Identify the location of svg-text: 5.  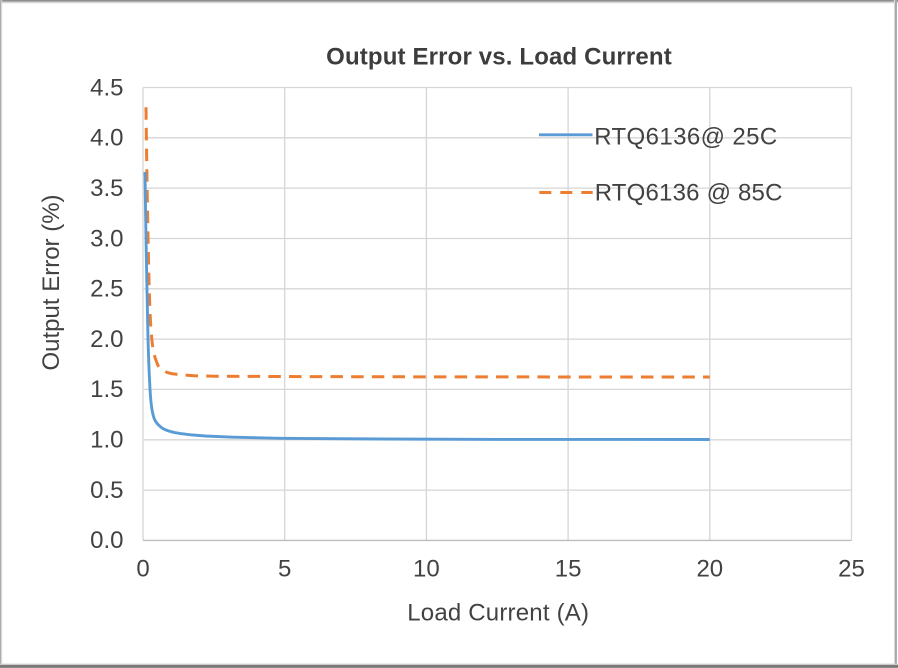
(284, 568).